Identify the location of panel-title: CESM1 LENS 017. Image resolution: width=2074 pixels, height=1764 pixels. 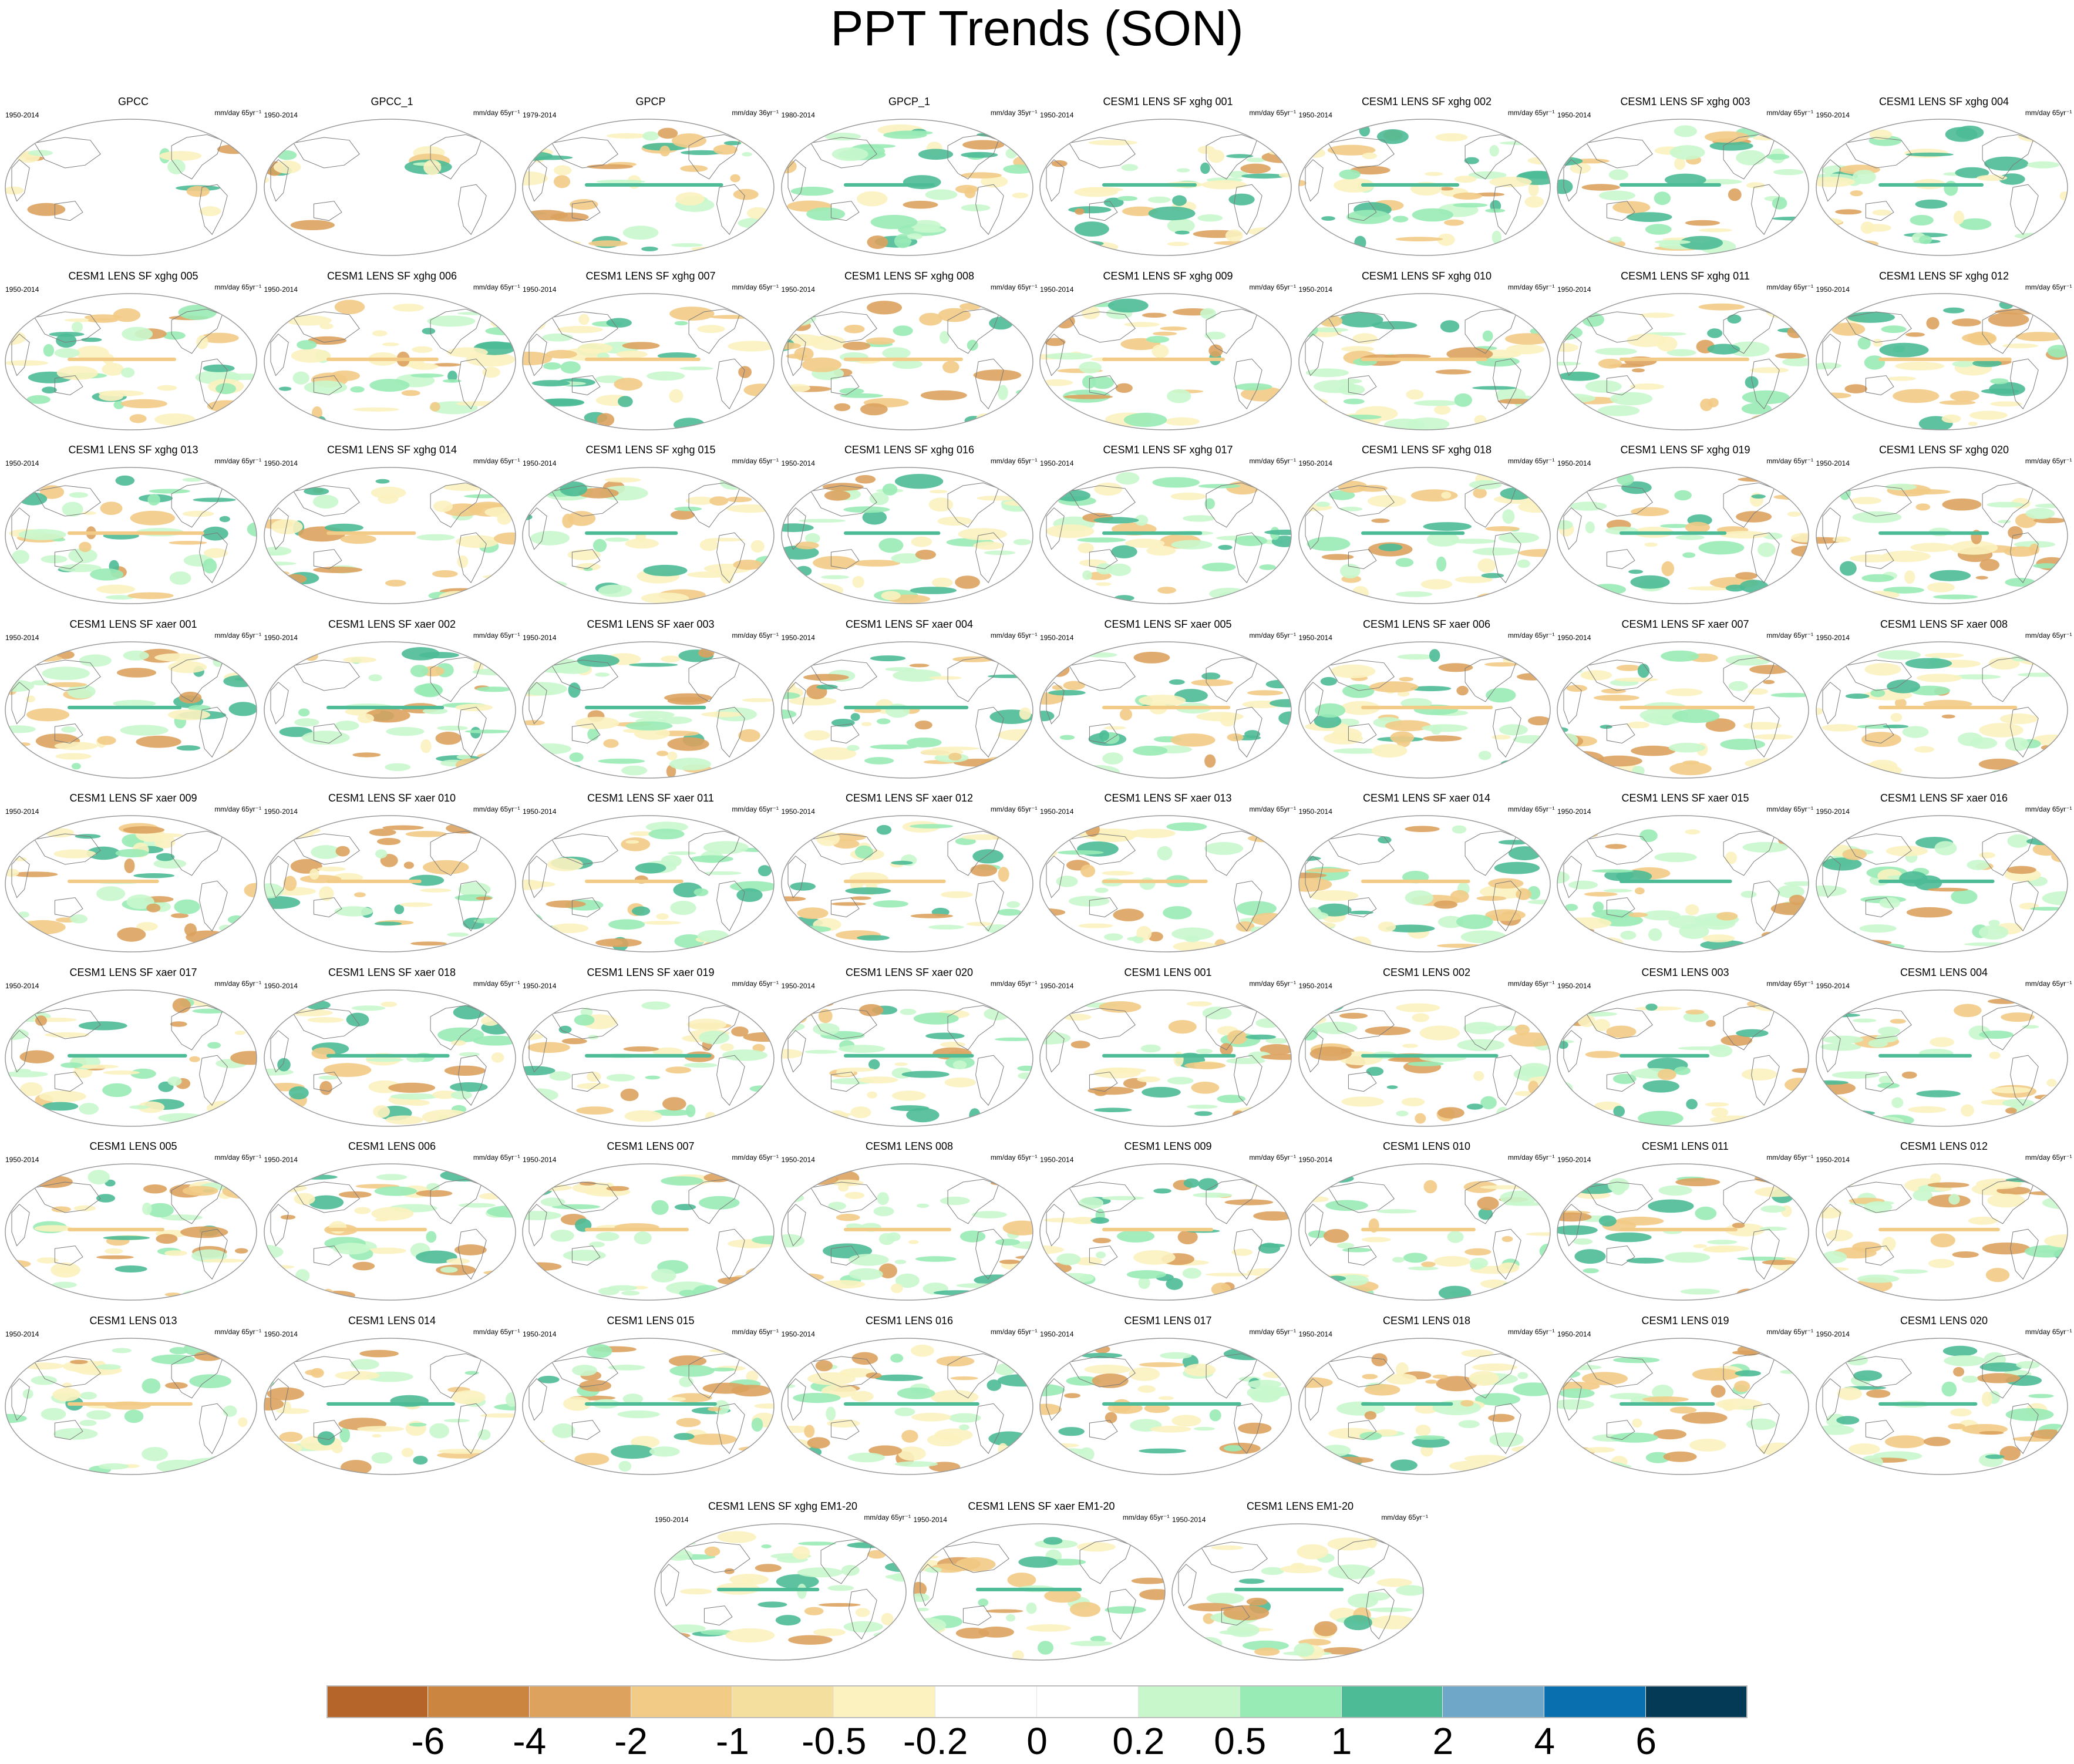
(1168, 1321).